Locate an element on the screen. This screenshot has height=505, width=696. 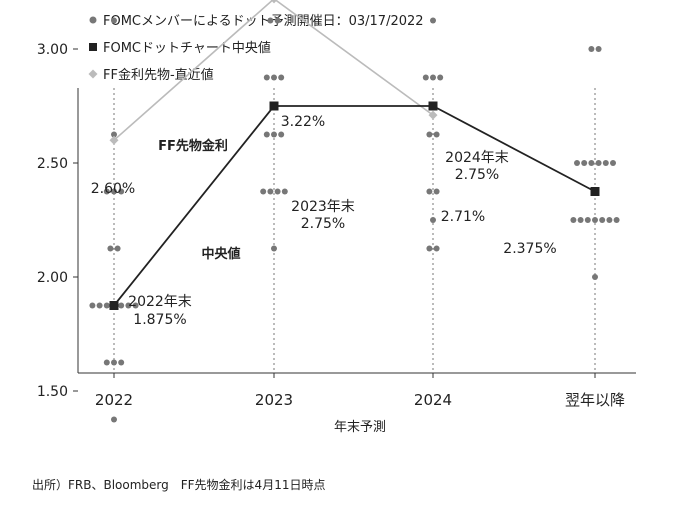
annotation-median-2022: 2022年末 1.875% is located at coordinates (160, 311).